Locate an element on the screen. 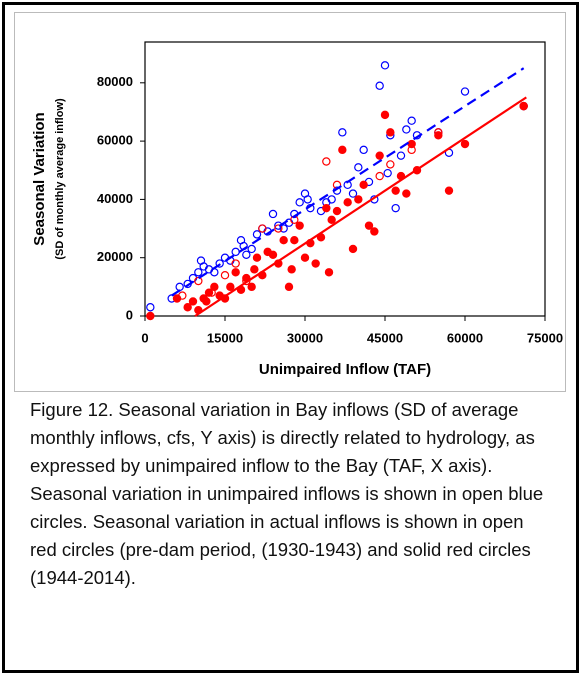 This screenshot has height=675, width=581. y-tick-label: 20000 is located at coordinates (115, 256).